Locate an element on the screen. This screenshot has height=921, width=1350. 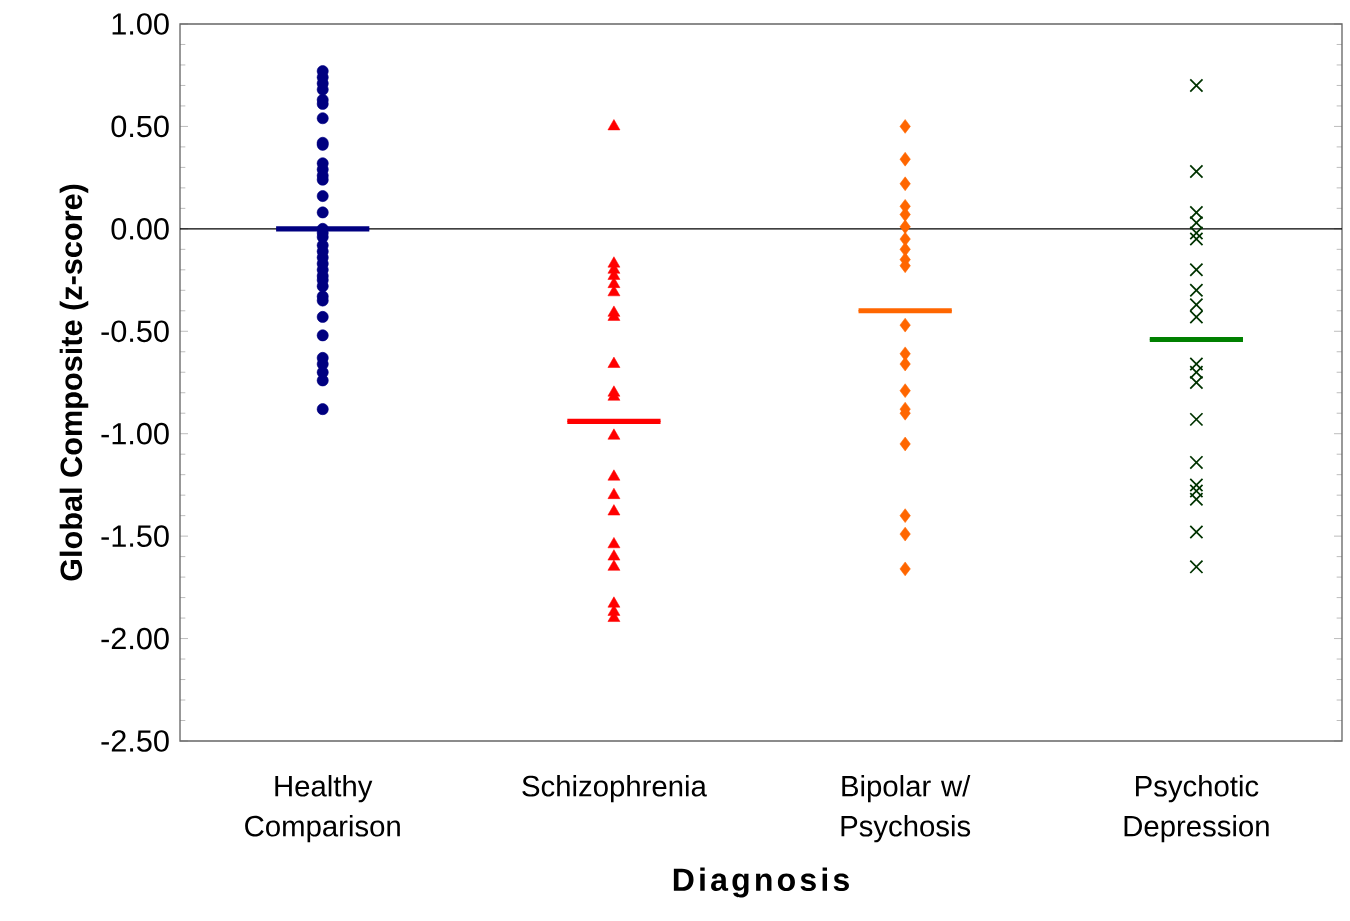
y-tick-label: 1.00 is located at coordinates (140, 24).